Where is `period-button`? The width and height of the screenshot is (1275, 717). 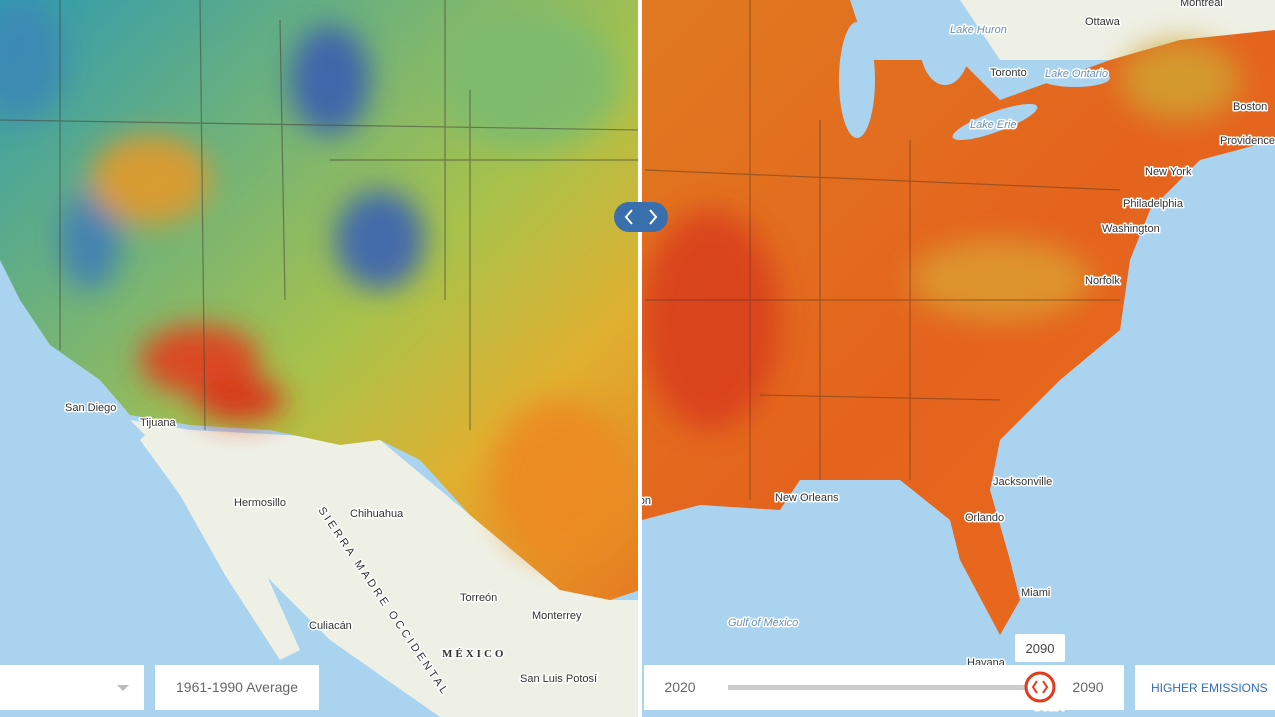
period-button is located at coordinates (237, 687).